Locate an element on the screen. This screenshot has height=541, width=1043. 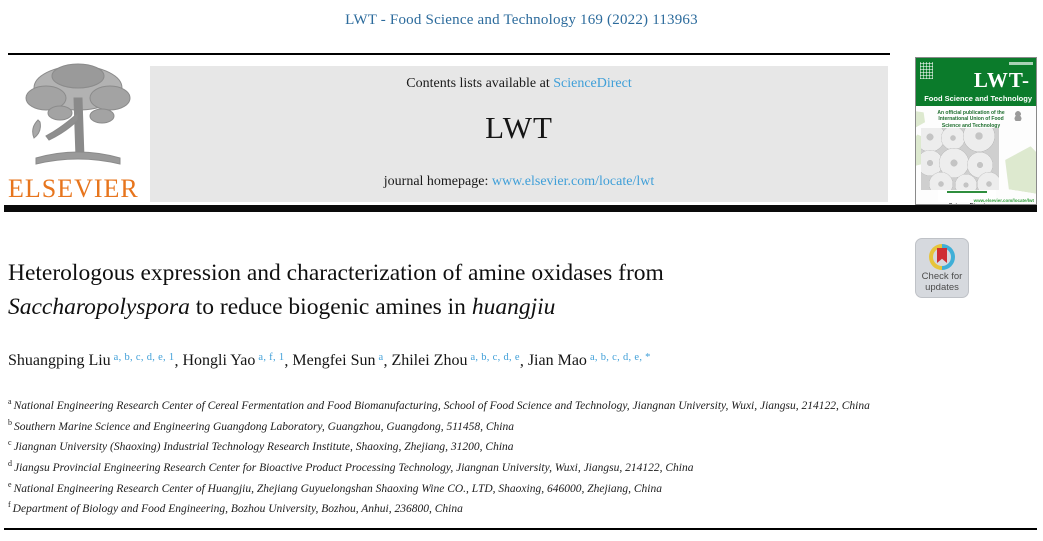
author-superscripts: a, b, c, d, e is located at coordinates (495, 357).